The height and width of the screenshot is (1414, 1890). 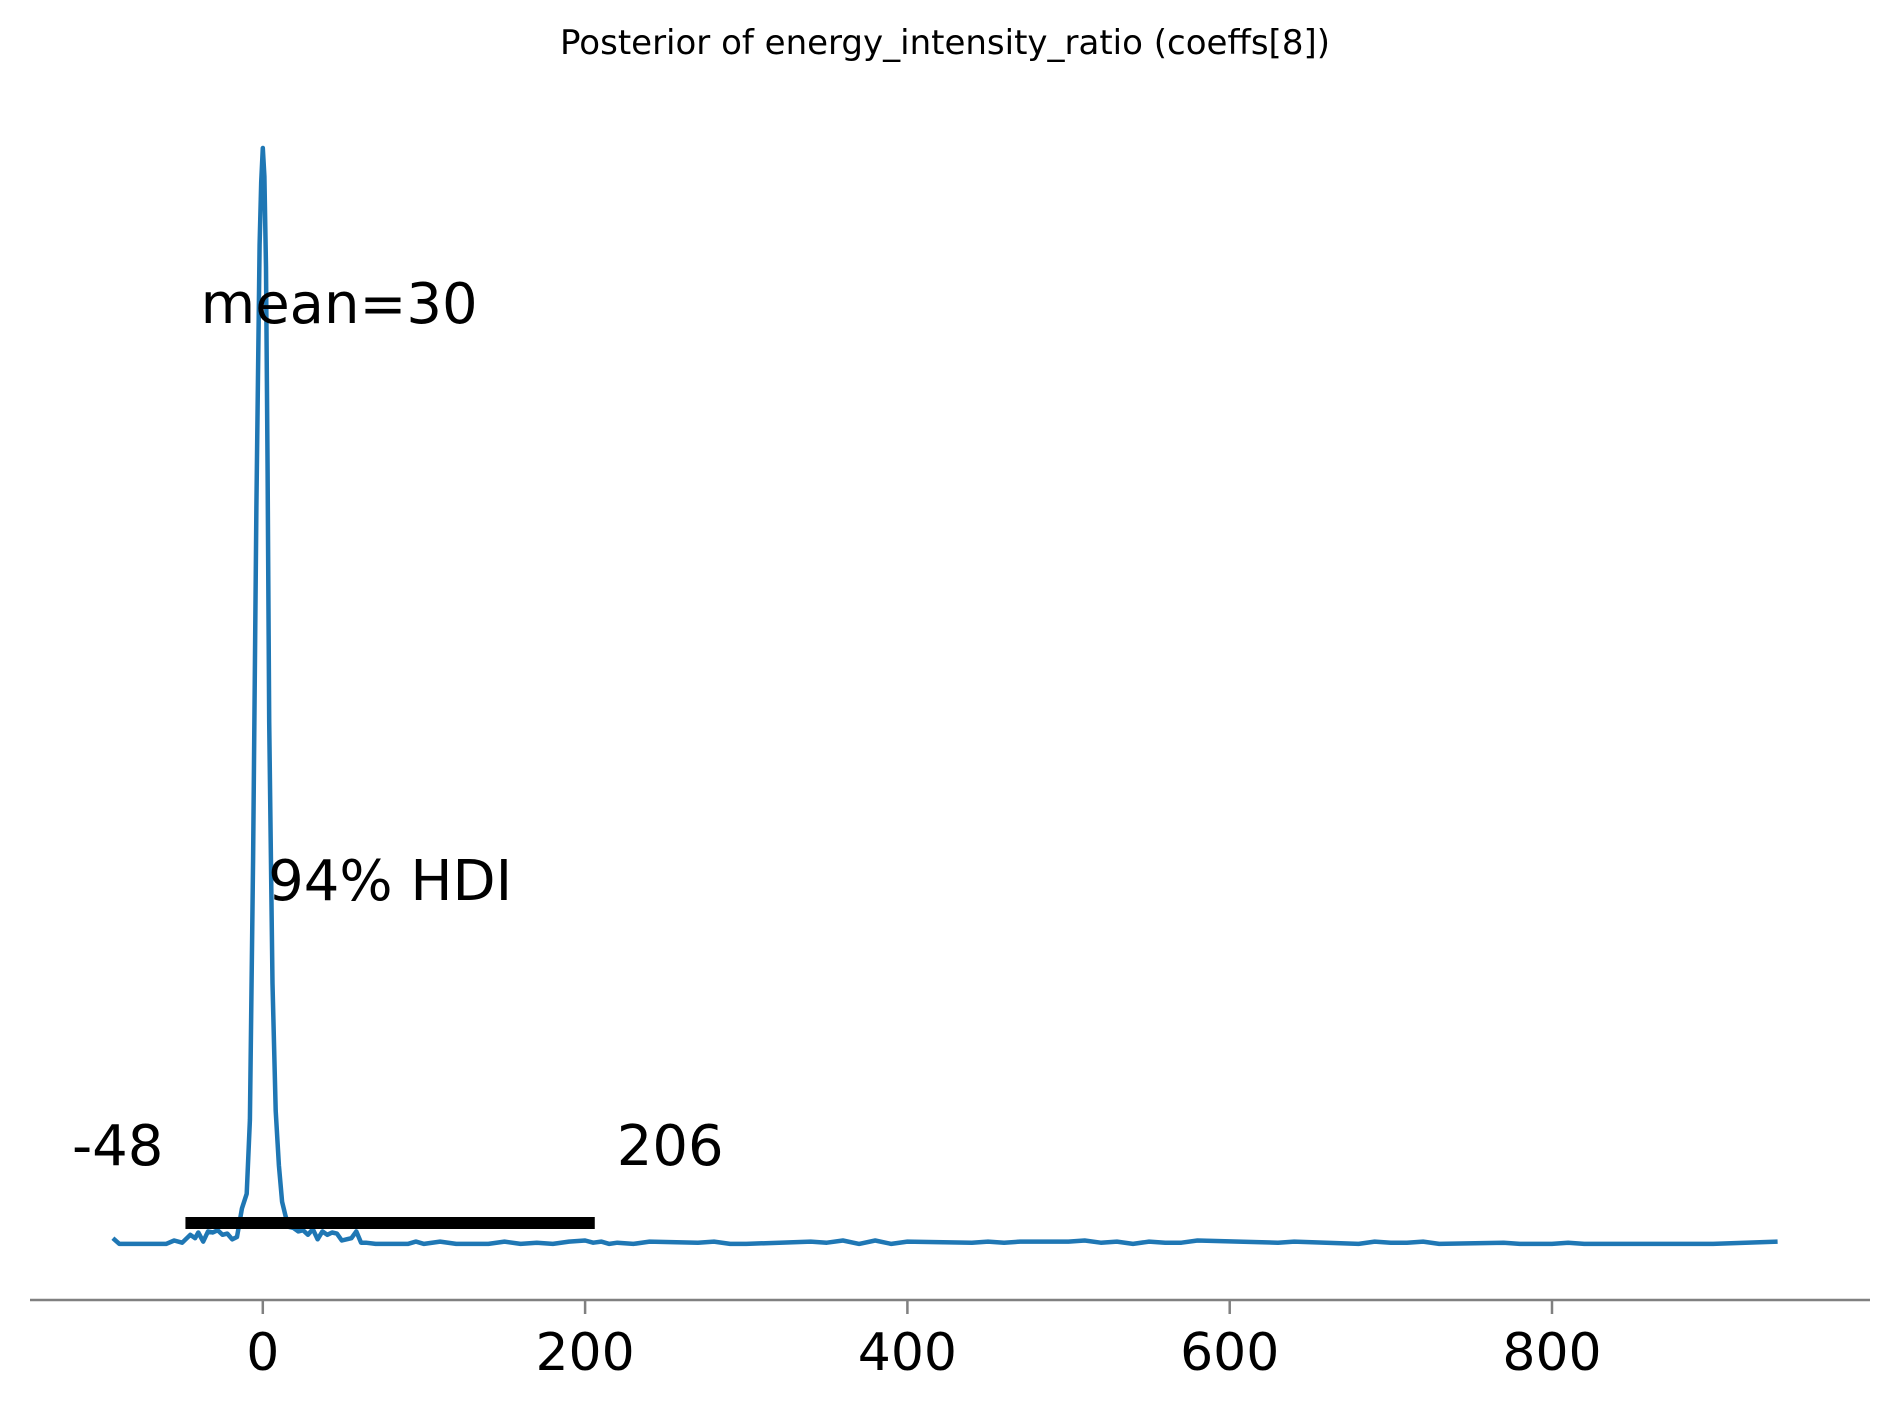 What do you see at coordinates (1551, 1353) in the screenshot?
I see `x-tick-label-4: 800` at bounding box center [1551, 1353].